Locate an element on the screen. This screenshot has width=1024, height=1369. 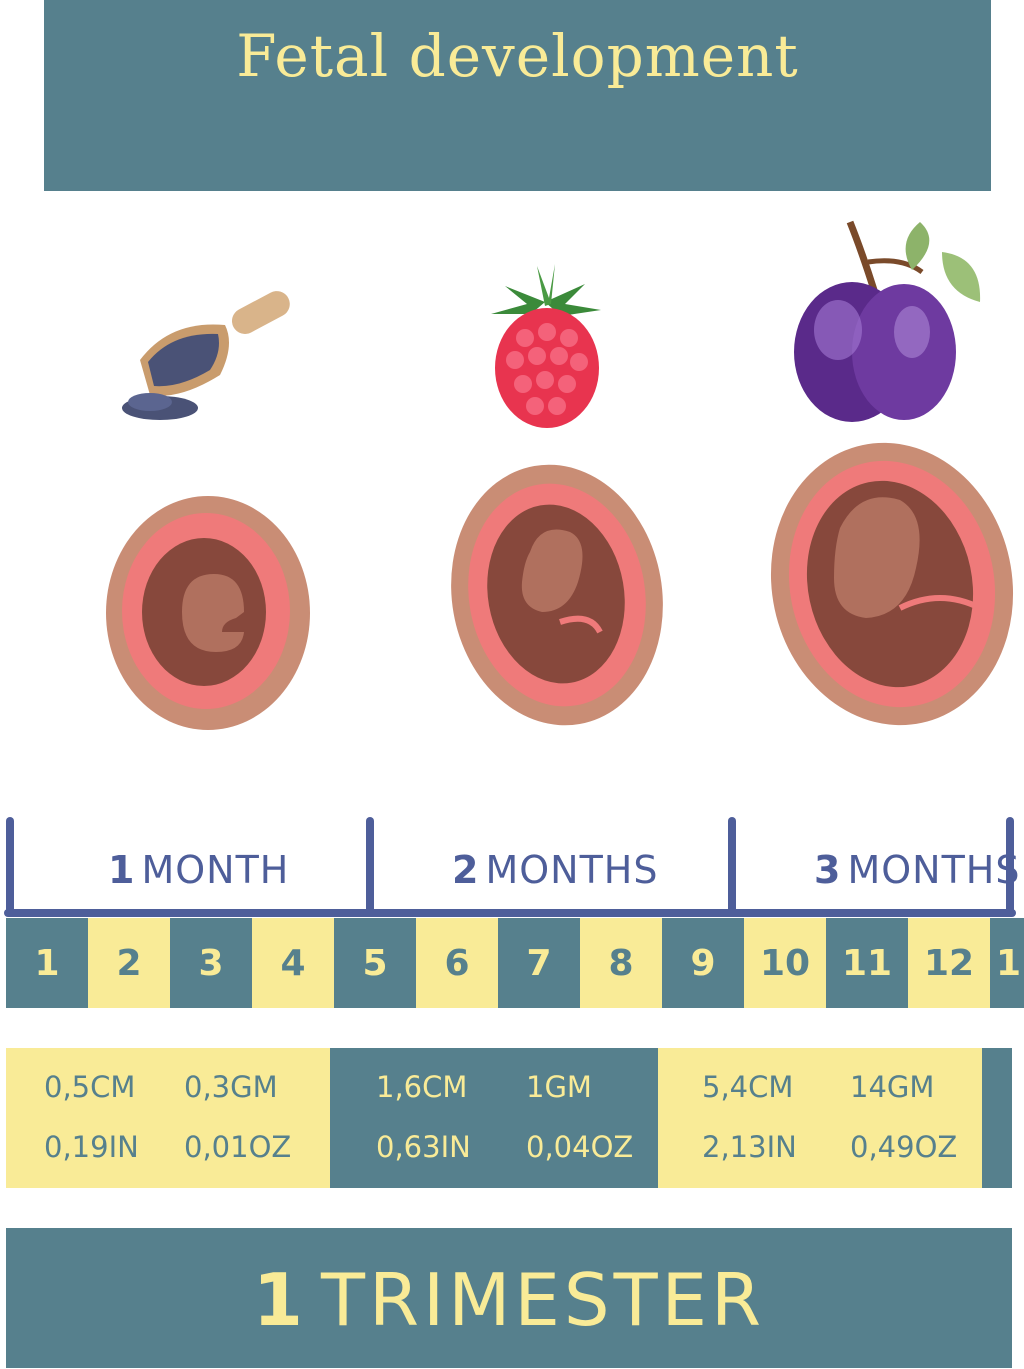
trimester-banner: 1 TRIMESTER is located at coordinates (509, 1298).